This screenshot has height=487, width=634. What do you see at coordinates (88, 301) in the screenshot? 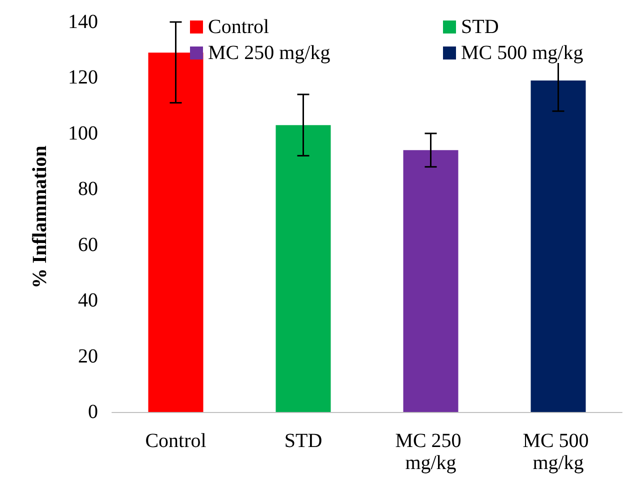
I see `y-tick-label: 40` at bounding box center [88, 301].